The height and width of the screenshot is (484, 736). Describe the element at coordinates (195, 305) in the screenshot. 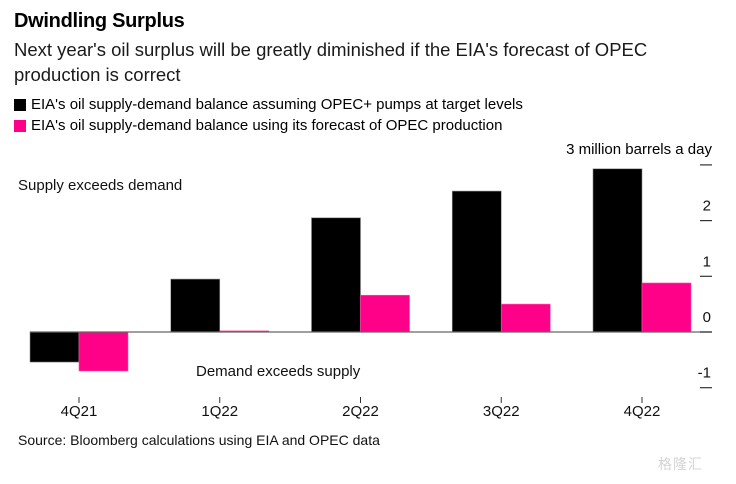

I see `bar-target-levels-1Q22` at that location.